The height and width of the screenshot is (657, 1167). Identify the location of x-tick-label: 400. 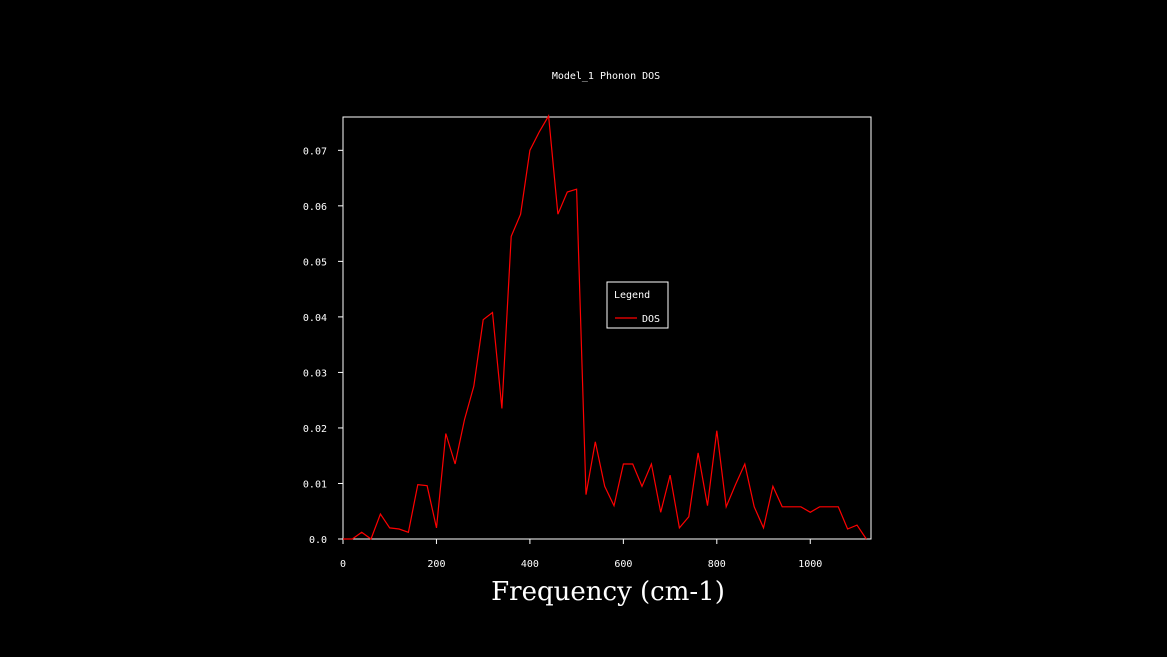
(530, 564).